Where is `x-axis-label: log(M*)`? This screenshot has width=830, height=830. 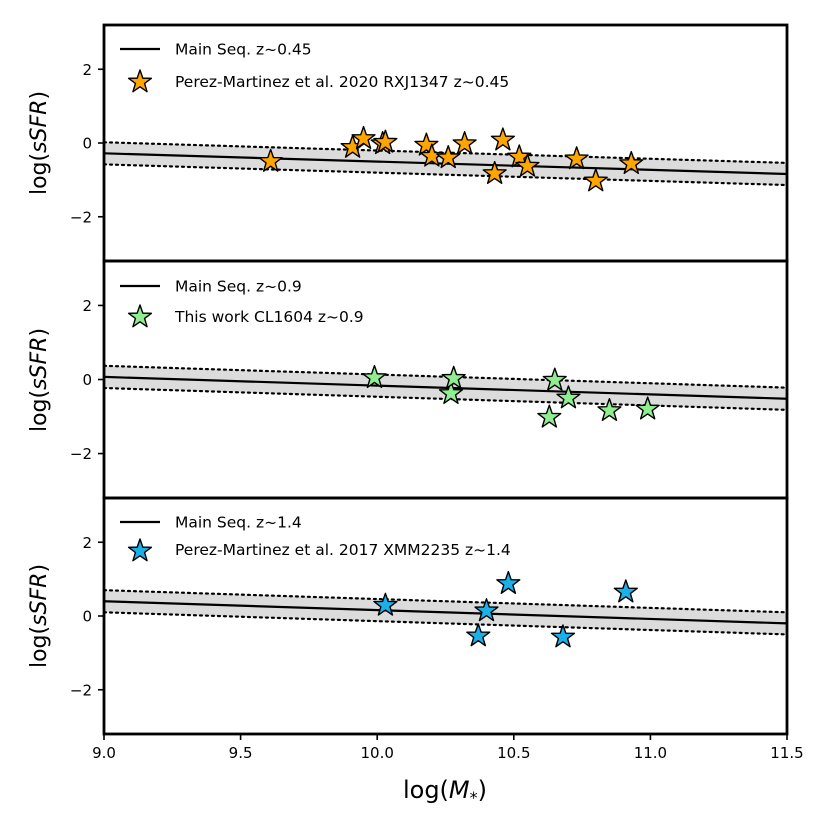
x-axis-label: log(M*) is located at coordinates (445, 791).